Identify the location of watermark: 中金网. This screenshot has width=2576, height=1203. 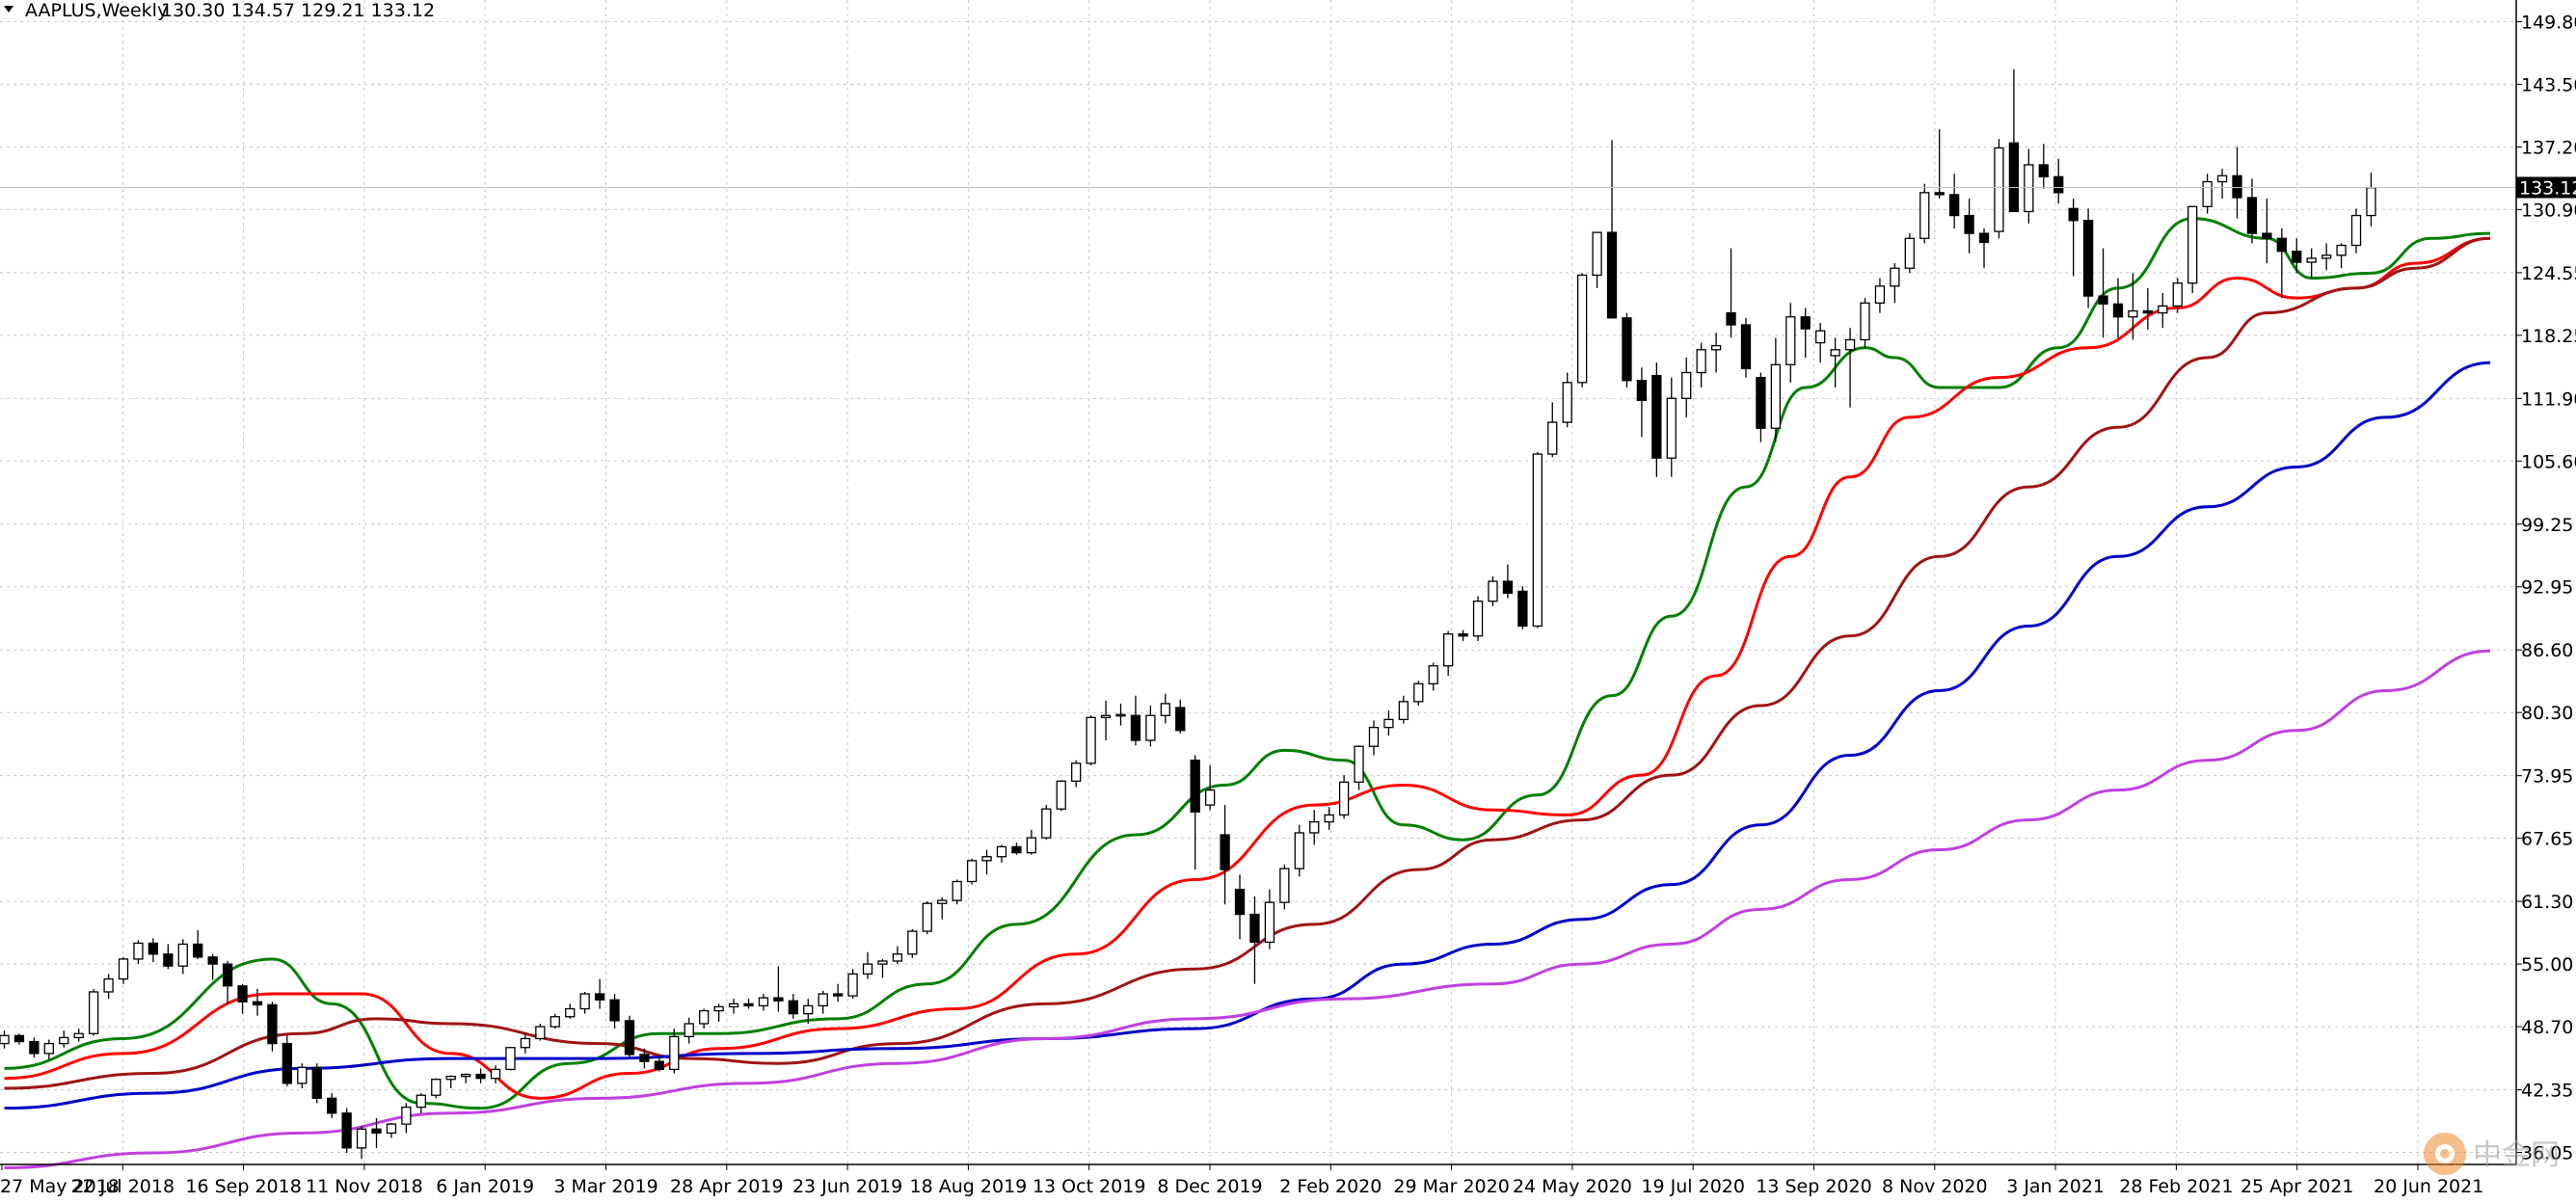
(2492, 1154).